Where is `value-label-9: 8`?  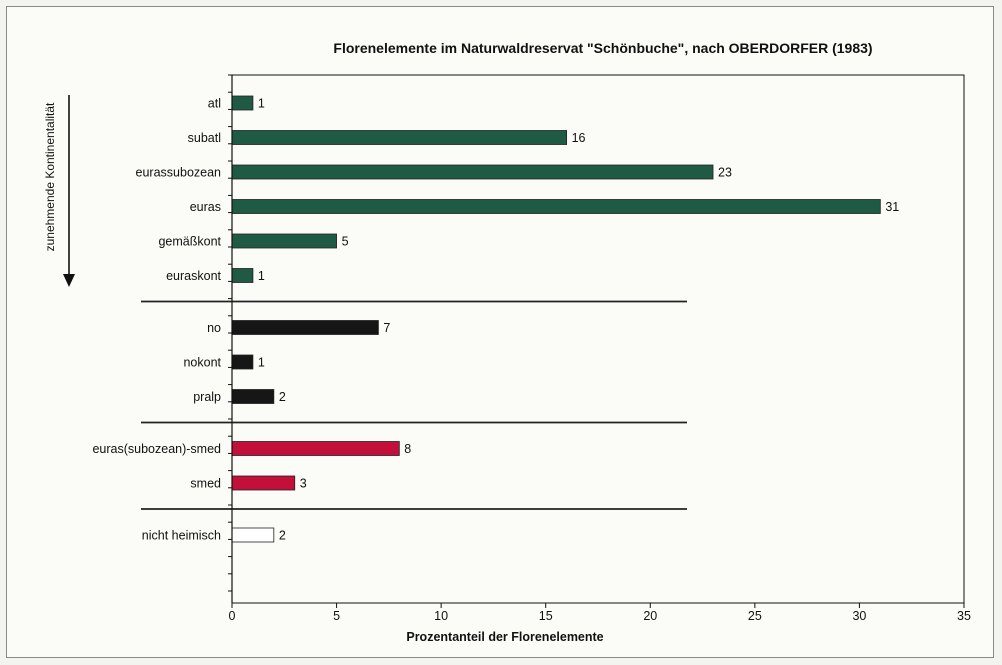
value-label-9: 8 is located at coordinates (407, 449).